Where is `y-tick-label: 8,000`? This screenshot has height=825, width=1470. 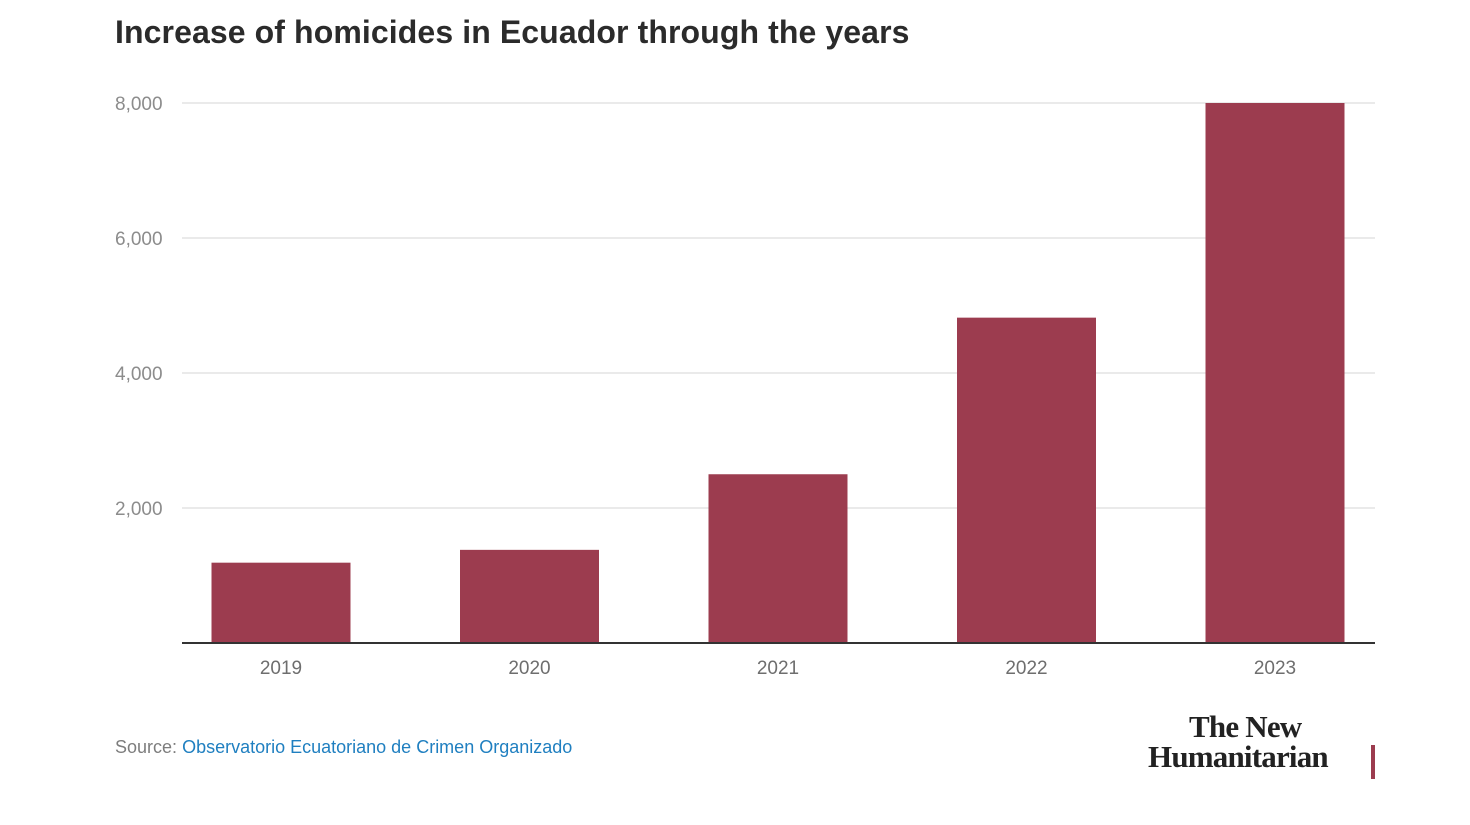
y-tick-label: 8,000 is located at coordinates (139, 104).